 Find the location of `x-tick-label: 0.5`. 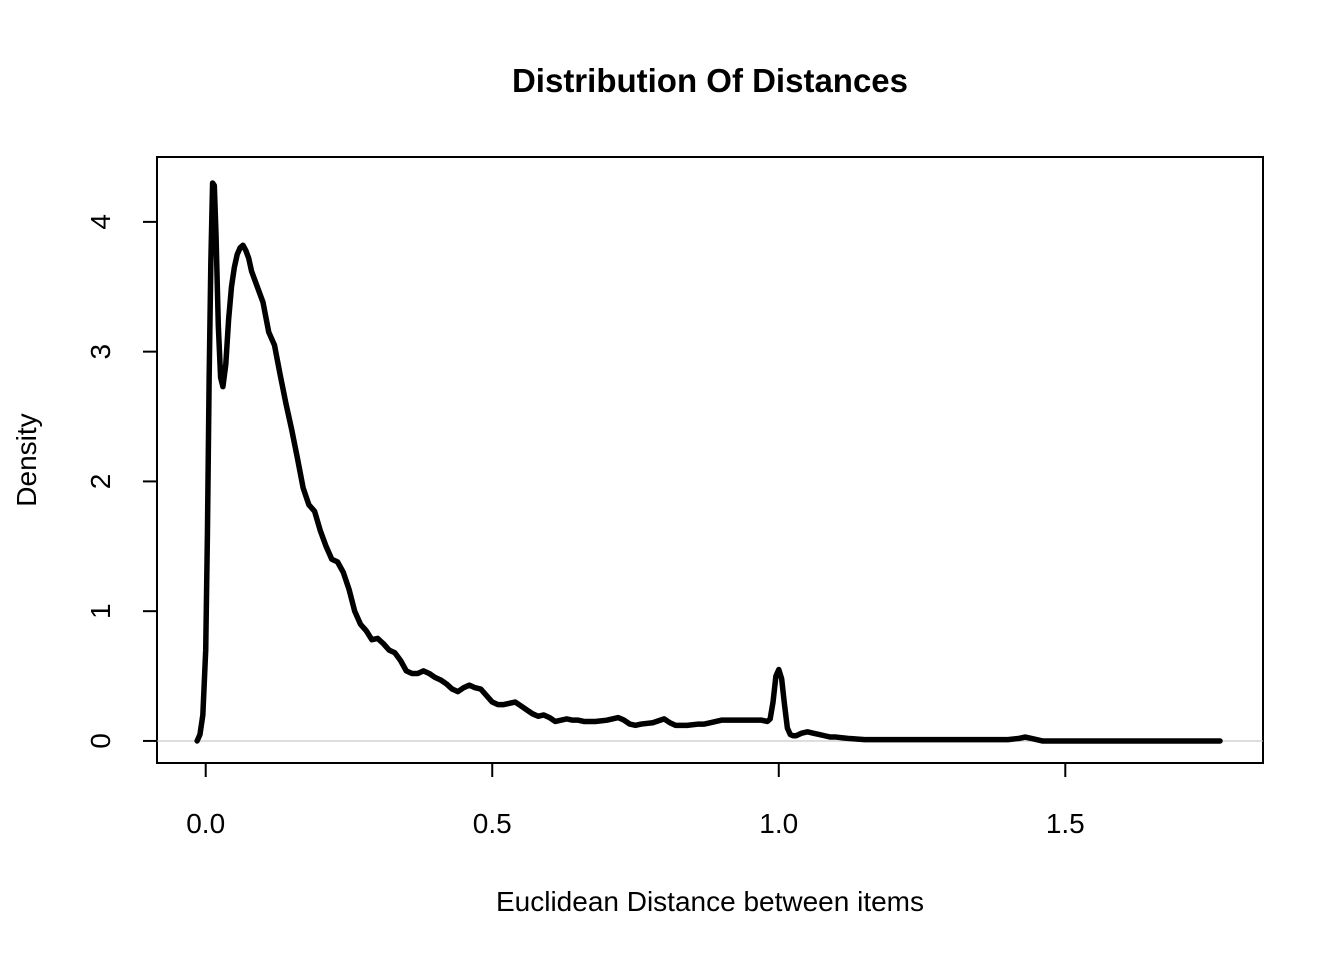

x-tick-label: 0.5 is located at coordinates (492, 823).